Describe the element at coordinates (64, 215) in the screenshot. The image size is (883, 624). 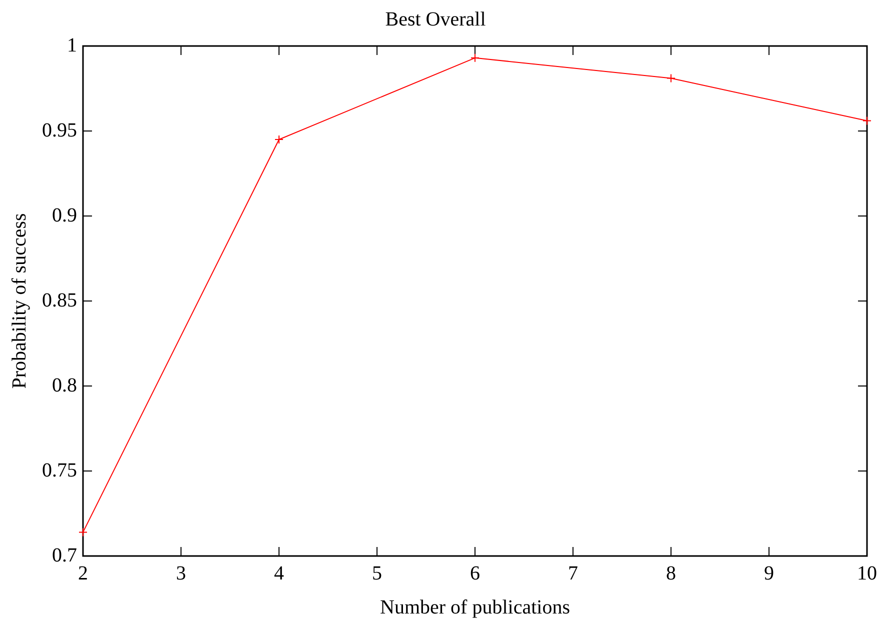
I see `y-tick-label: 0.9` at that location.